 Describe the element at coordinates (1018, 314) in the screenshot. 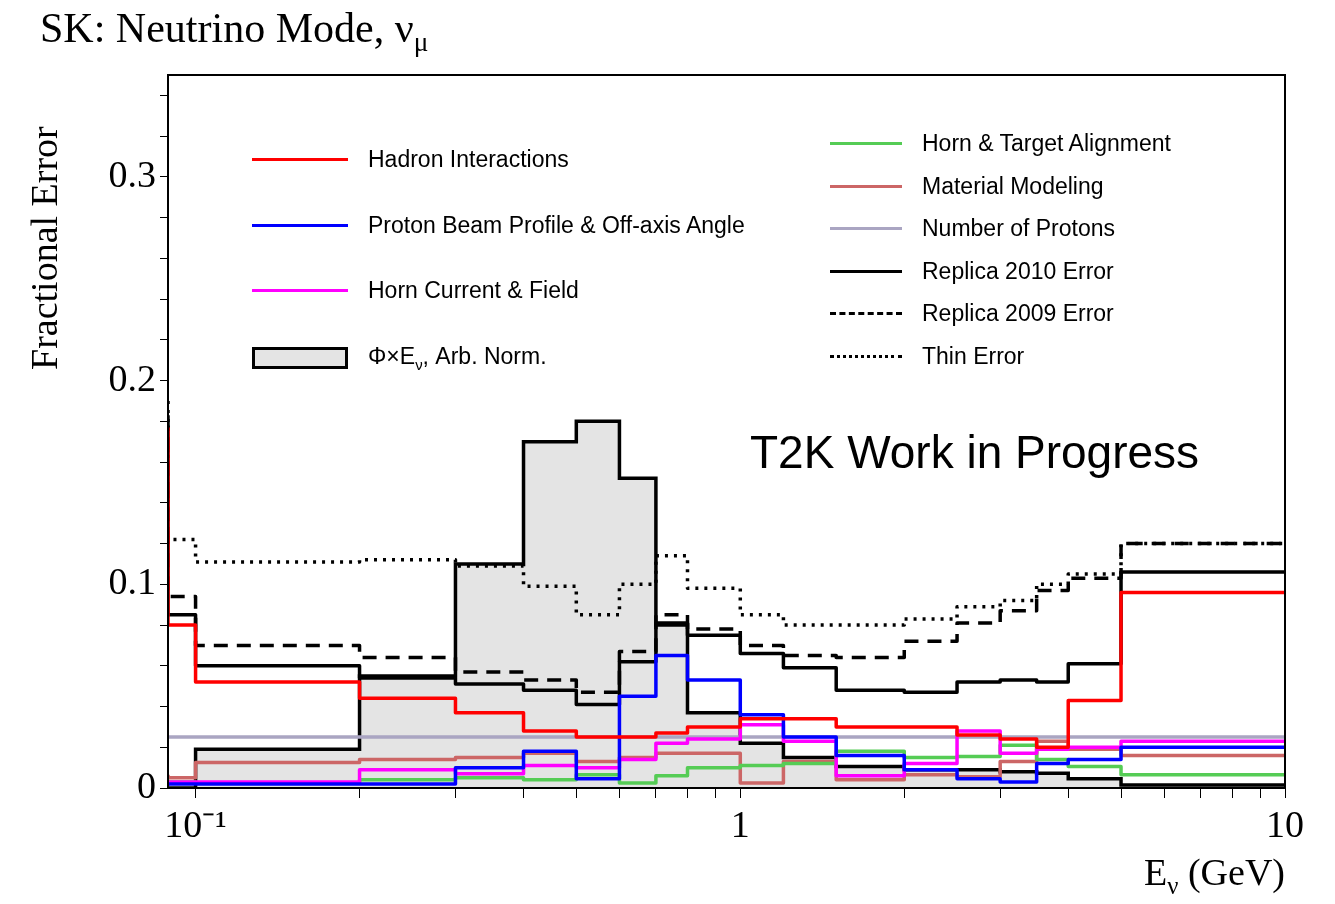

I see `legend-label: Replica 2009 Error` at that location.